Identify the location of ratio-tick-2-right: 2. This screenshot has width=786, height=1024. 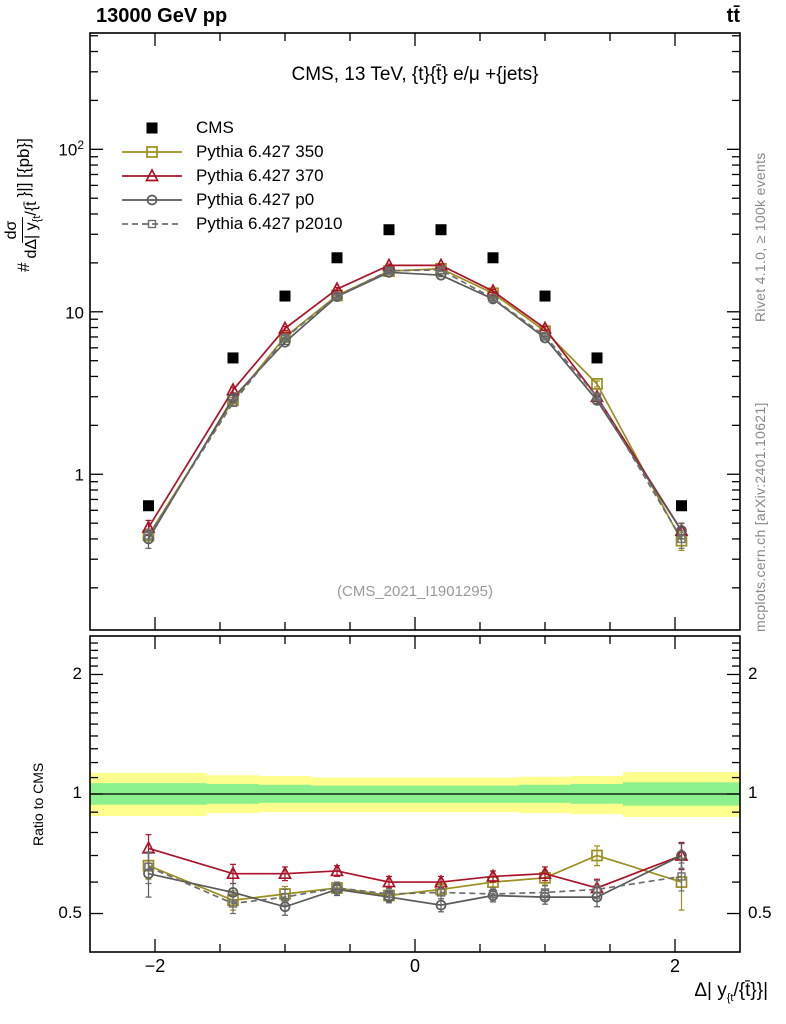
(753, 673).